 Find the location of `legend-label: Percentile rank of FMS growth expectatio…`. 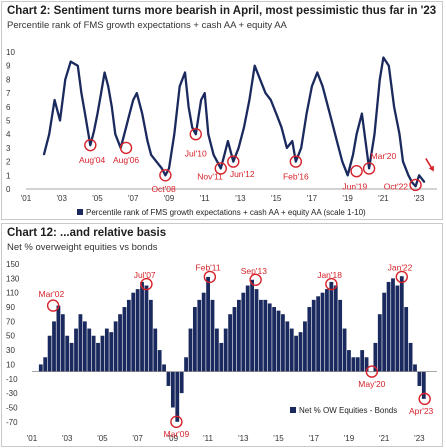

legend-label: Percentile rank of FMS growth expectatio… is located at coordinates (226, 212).